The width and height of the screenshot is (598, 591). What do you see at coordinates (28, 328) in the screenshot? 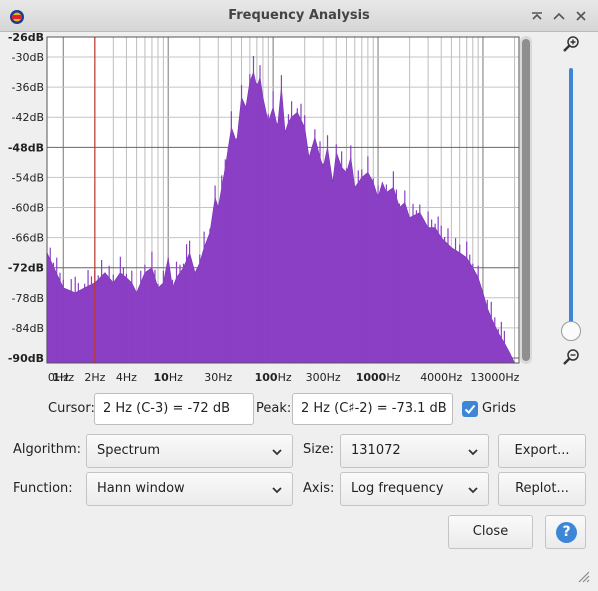
I see `y-tick-label: -84dB` at bounding box center [28, 328].